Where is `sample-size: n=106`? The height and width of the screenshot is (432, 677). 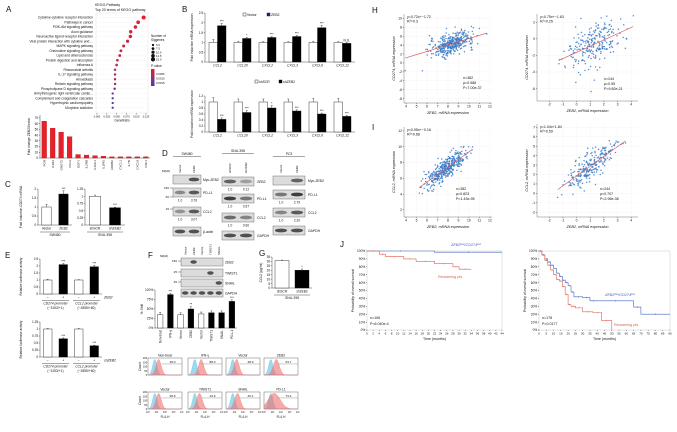 sample-size: n=106 is located at coordinates (375, 318).